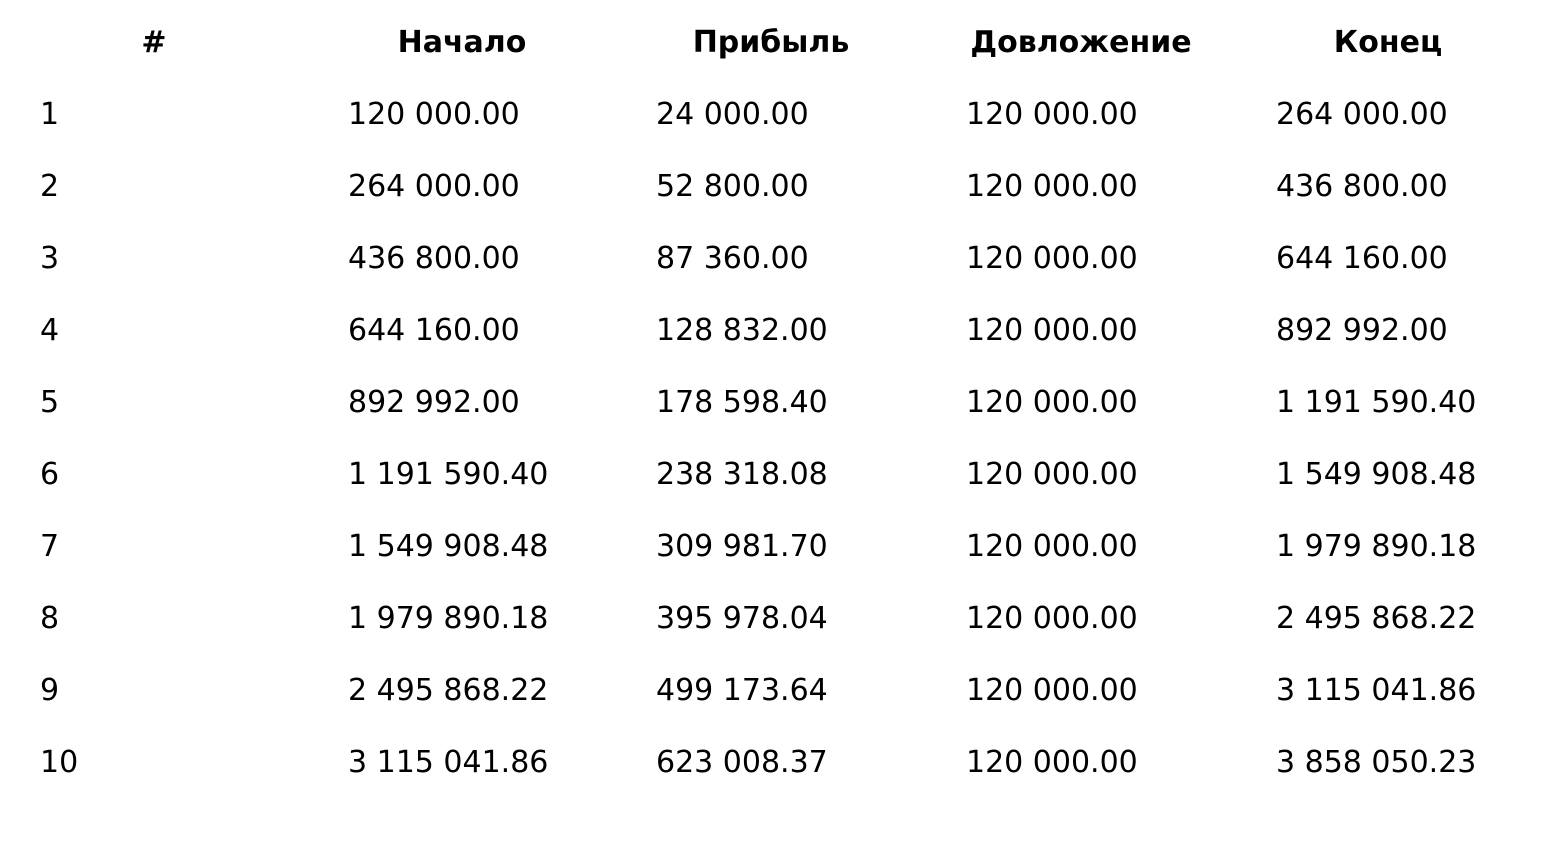 This screenshot has height=844, width=1548. What do you see at coordinates (434, 258) in the screenshot?
I see `cell-start: 436 800.00` at bounding box center [434, 258].